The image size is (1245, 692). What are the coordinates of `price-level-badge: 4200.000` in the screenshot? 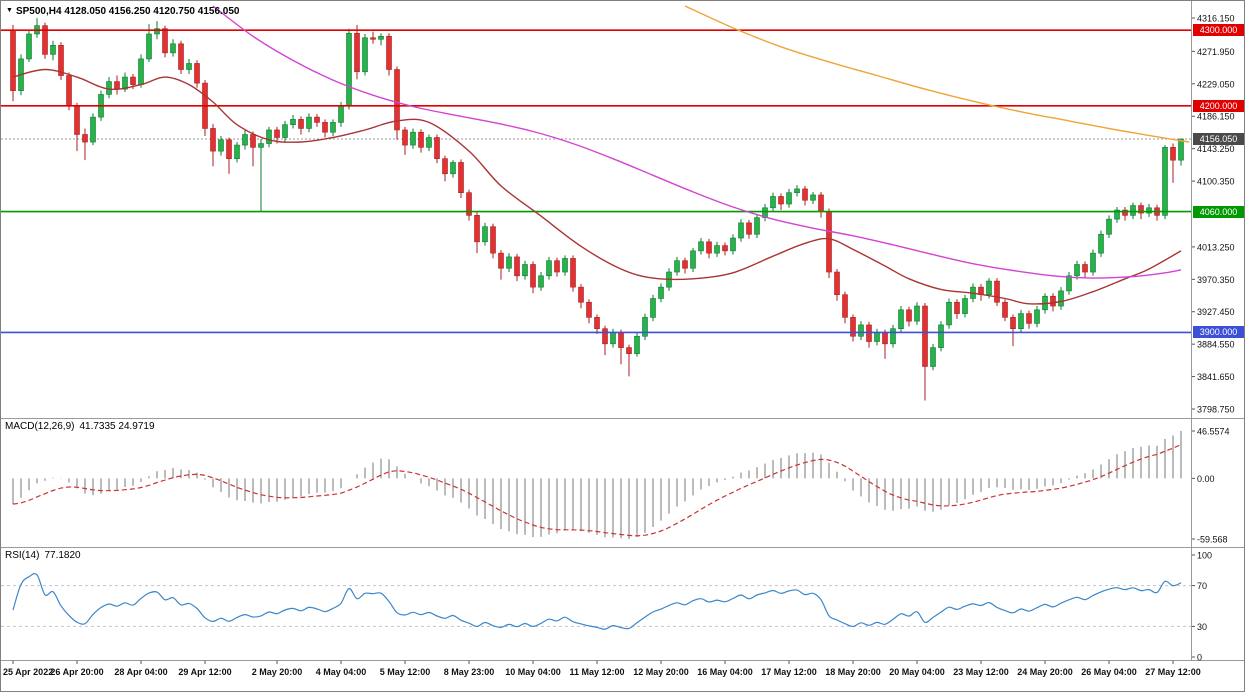 It's located at (1218, 105).